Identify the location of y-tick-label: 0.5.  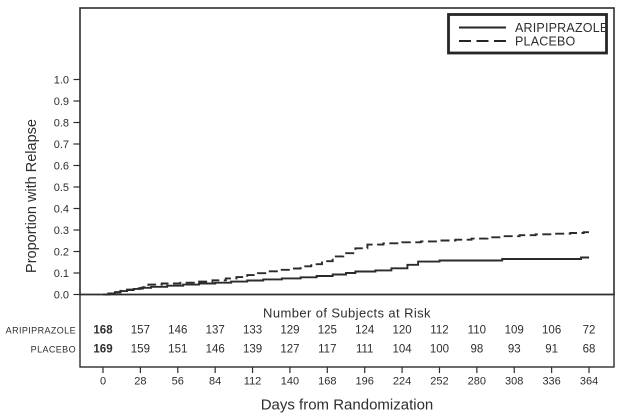
(61, 188).